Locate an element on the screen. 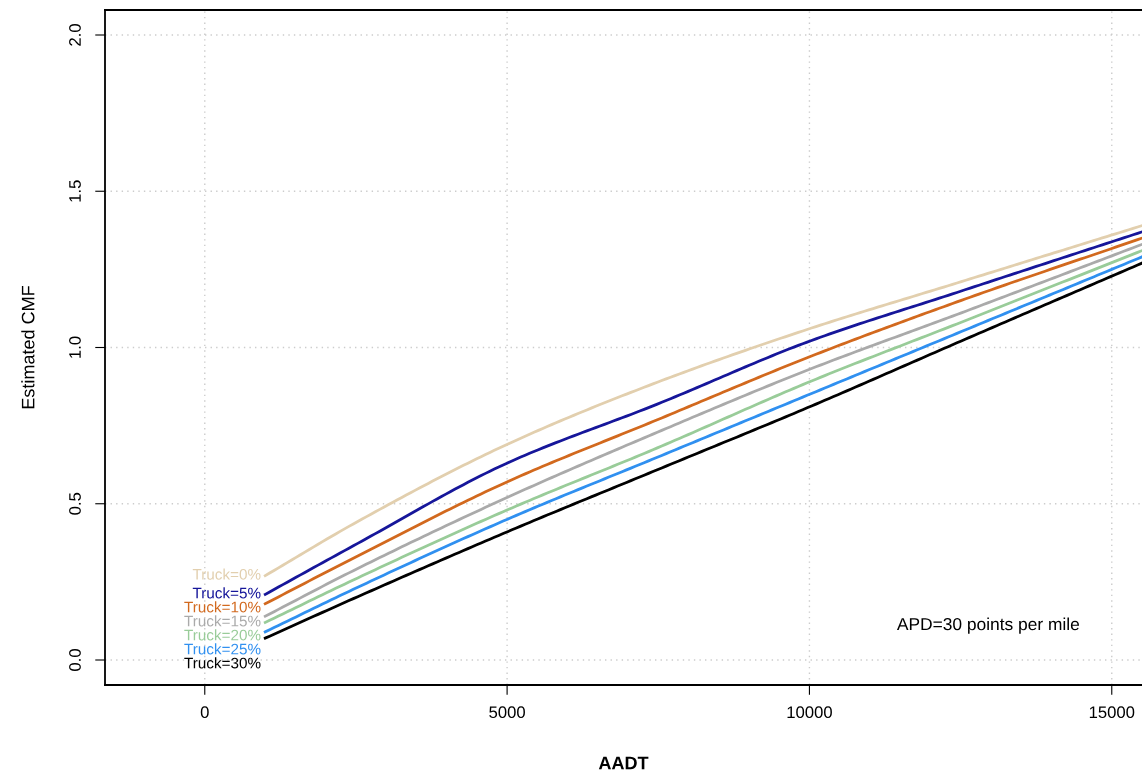  series-label: Truck=5% is located at coordinates (226, 593).